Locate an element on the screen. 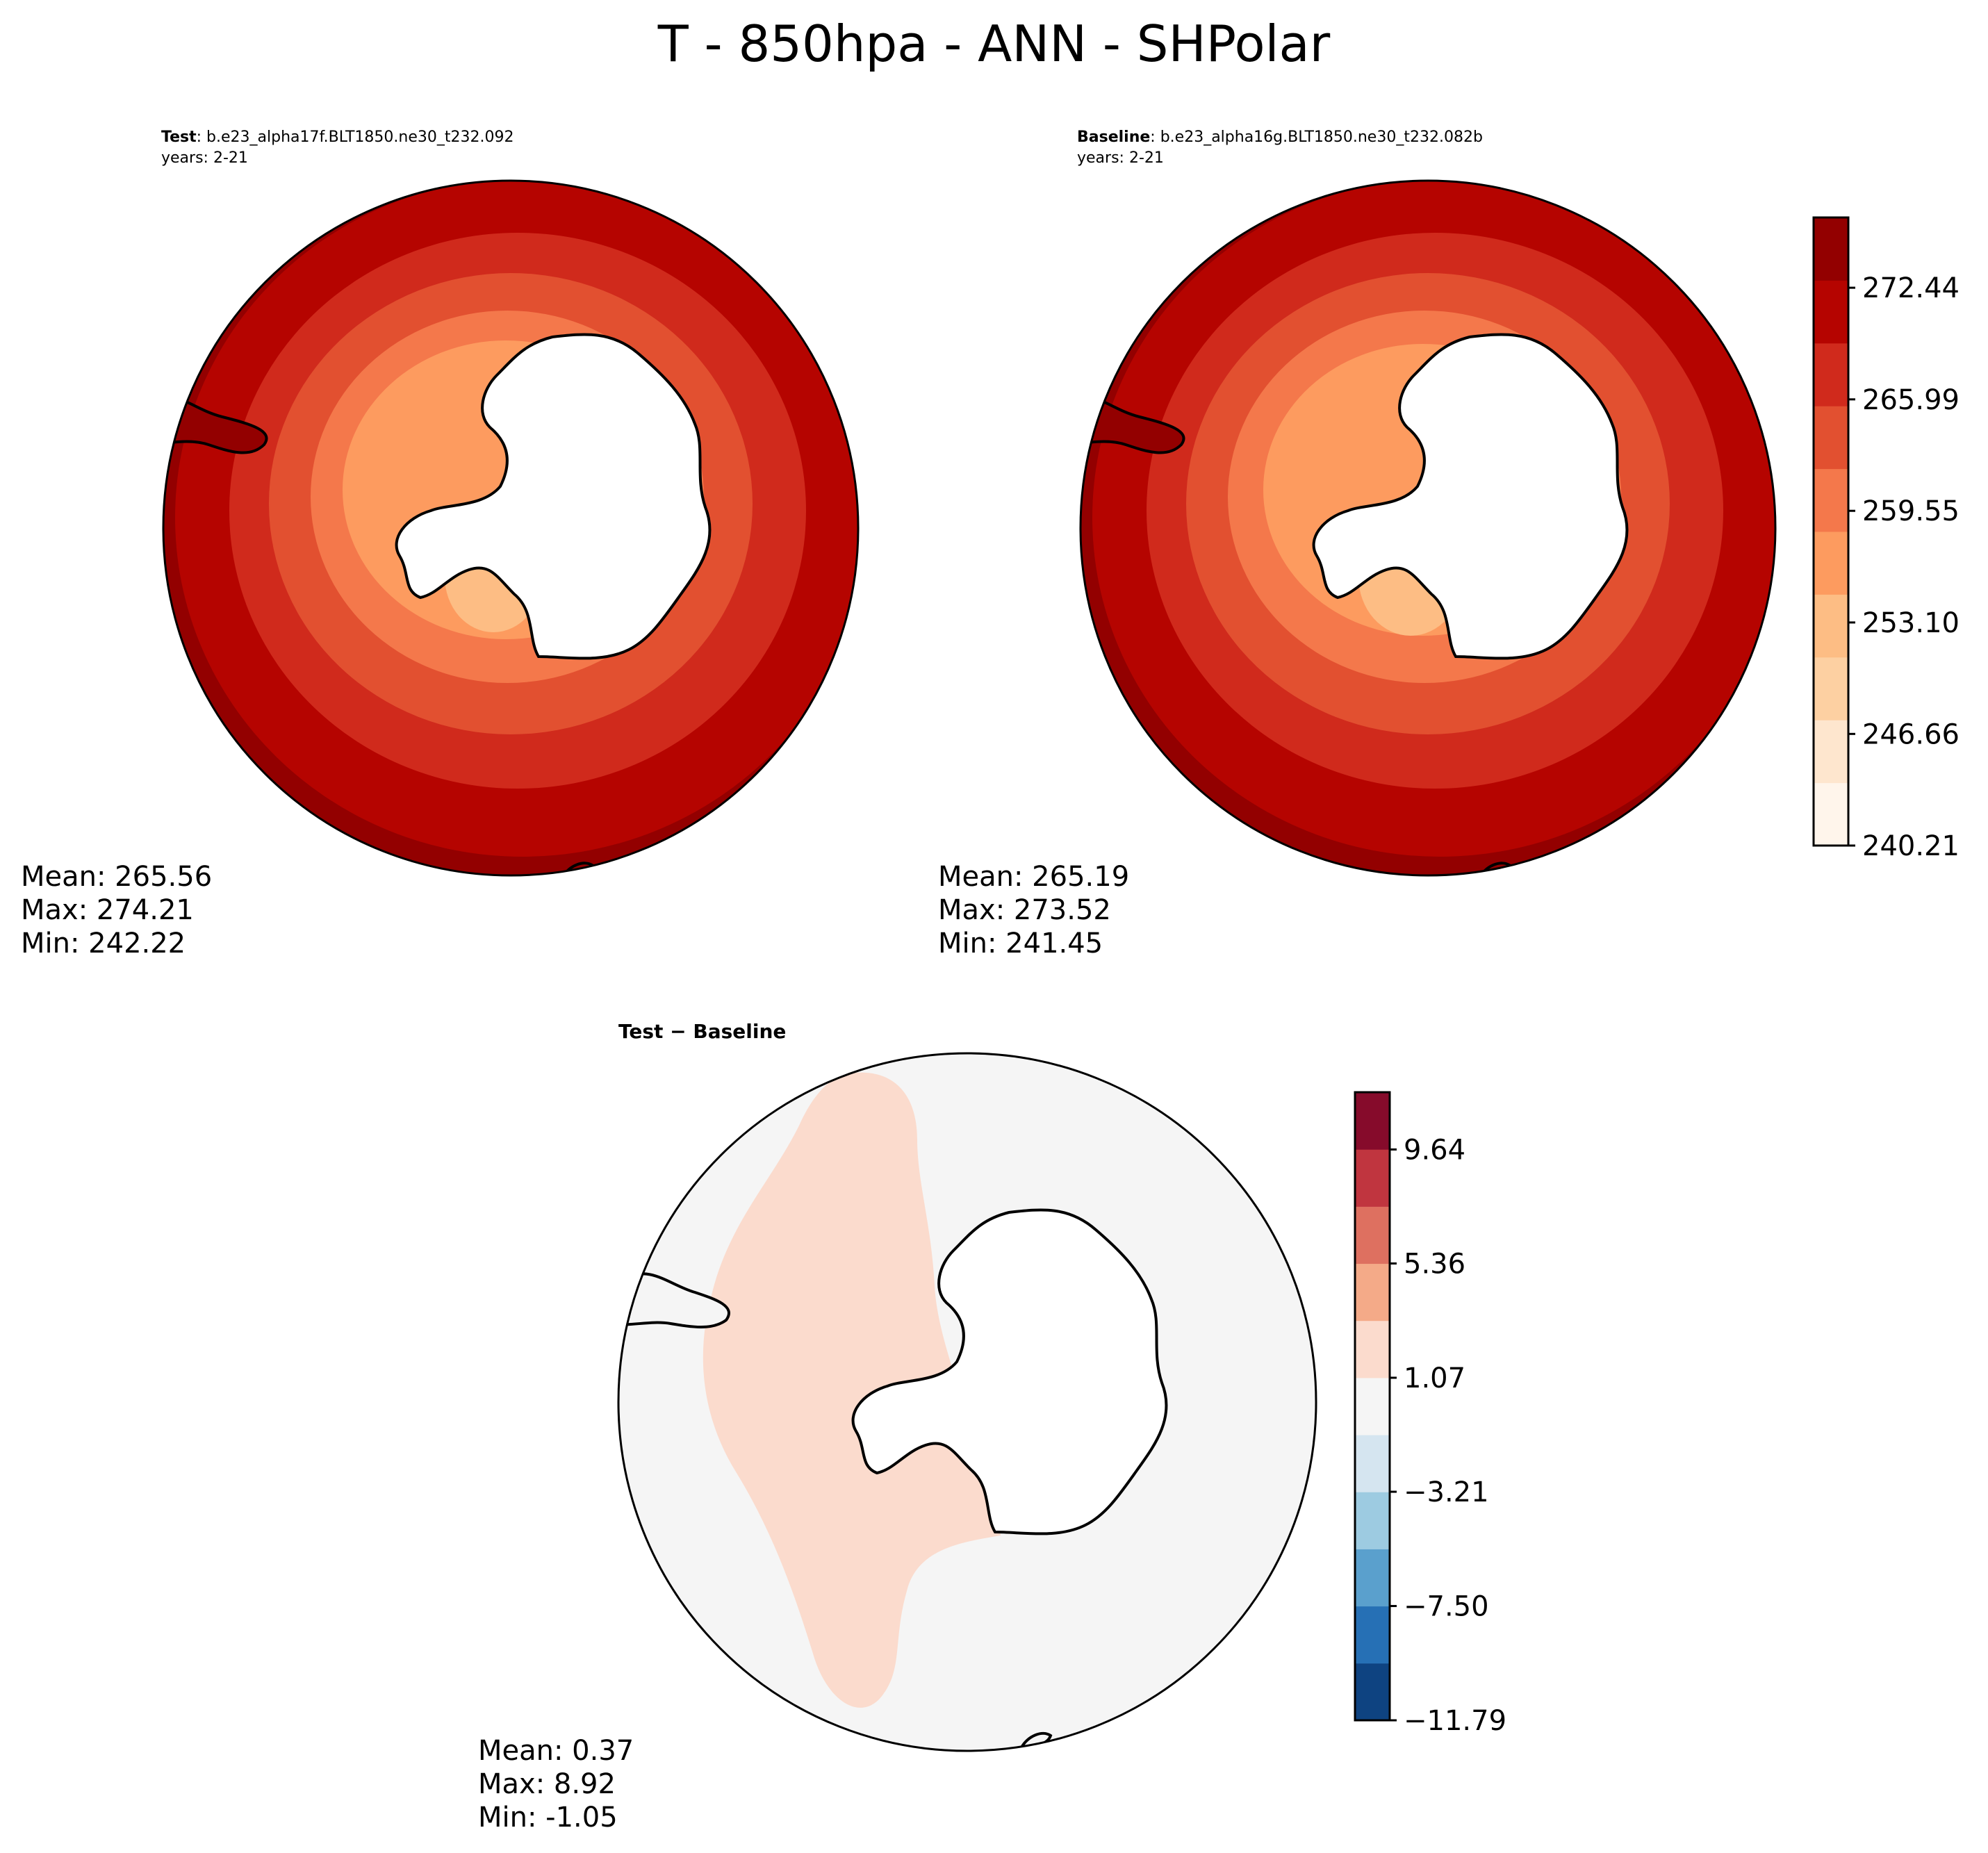  diff-map is located at coordinates (967, 1402).